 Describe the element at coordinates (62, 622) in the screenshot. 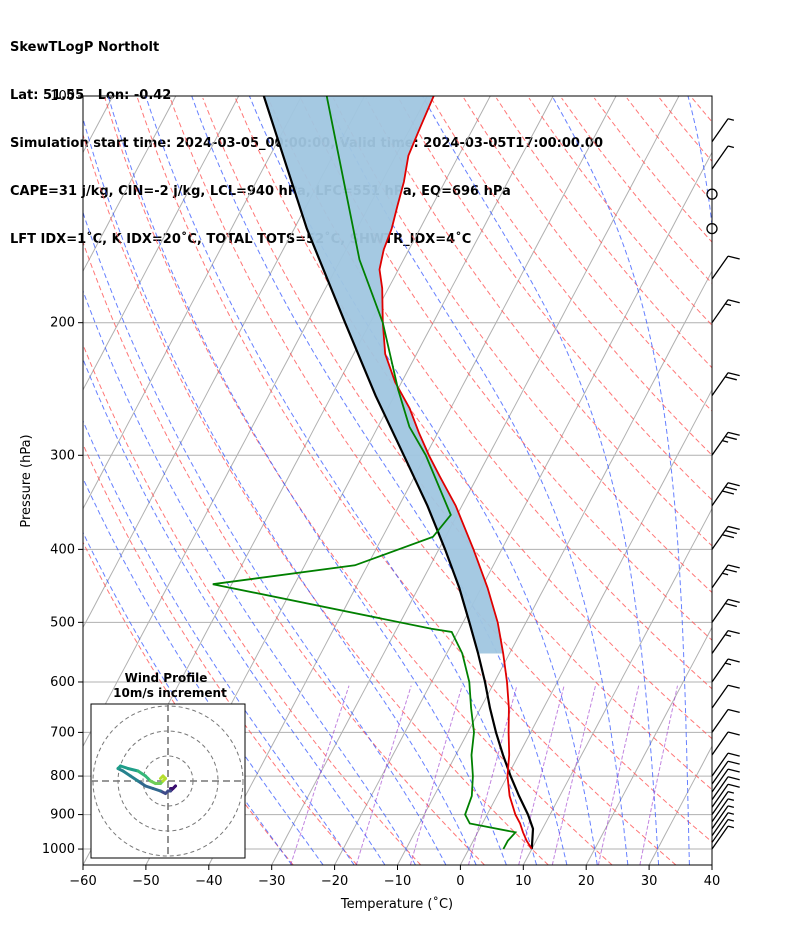

I see `y-tick-label: 500` at that location.